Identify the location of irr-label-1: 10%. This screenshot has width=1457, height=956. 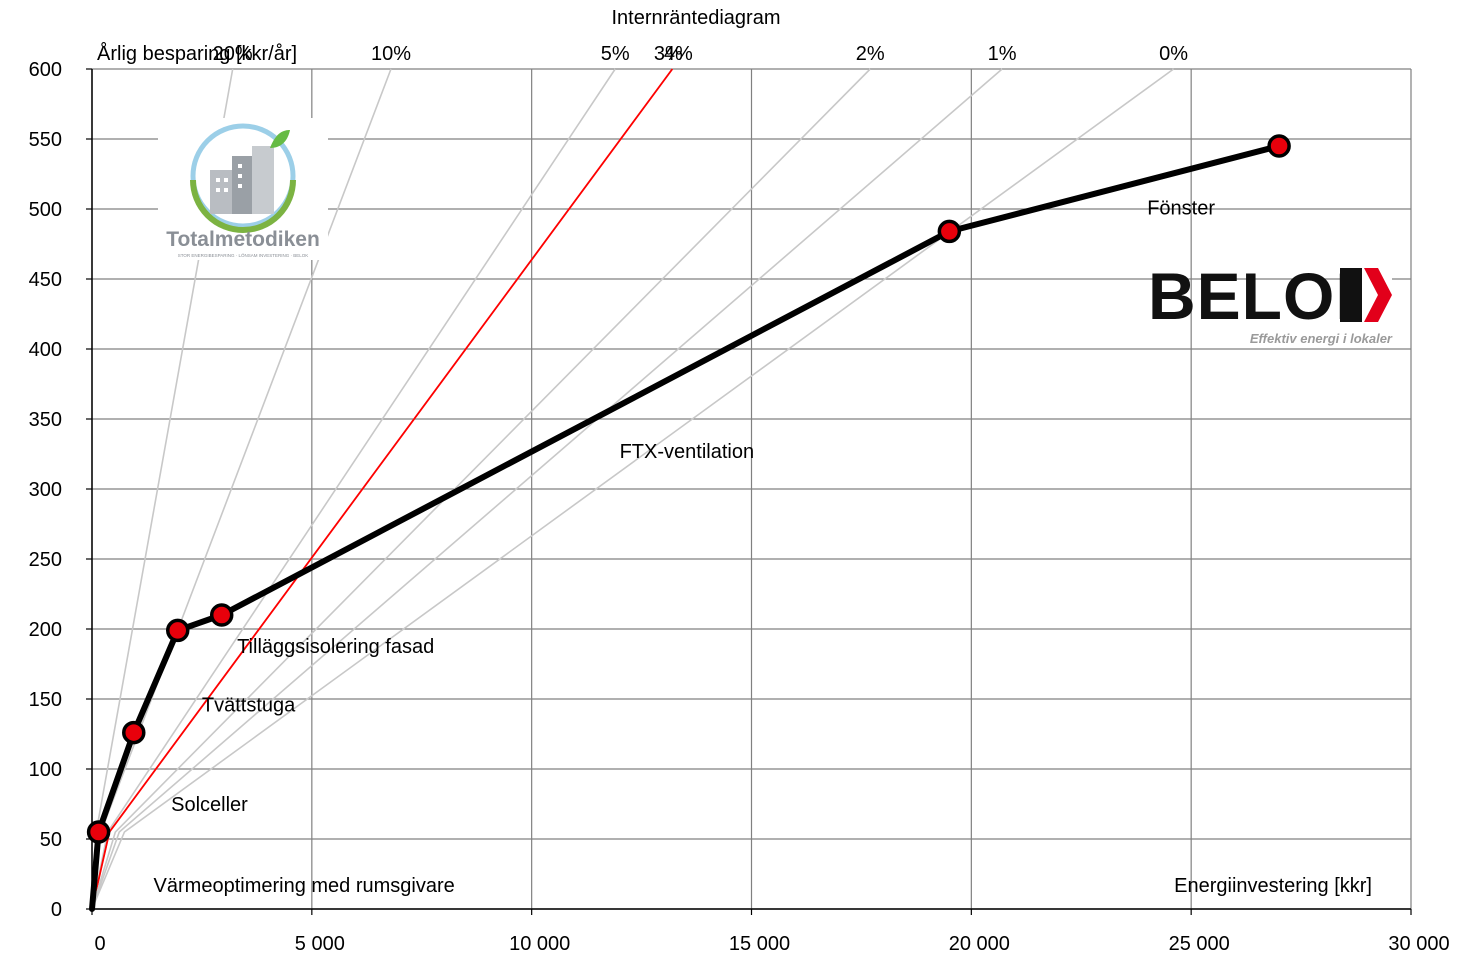
(391, 54).